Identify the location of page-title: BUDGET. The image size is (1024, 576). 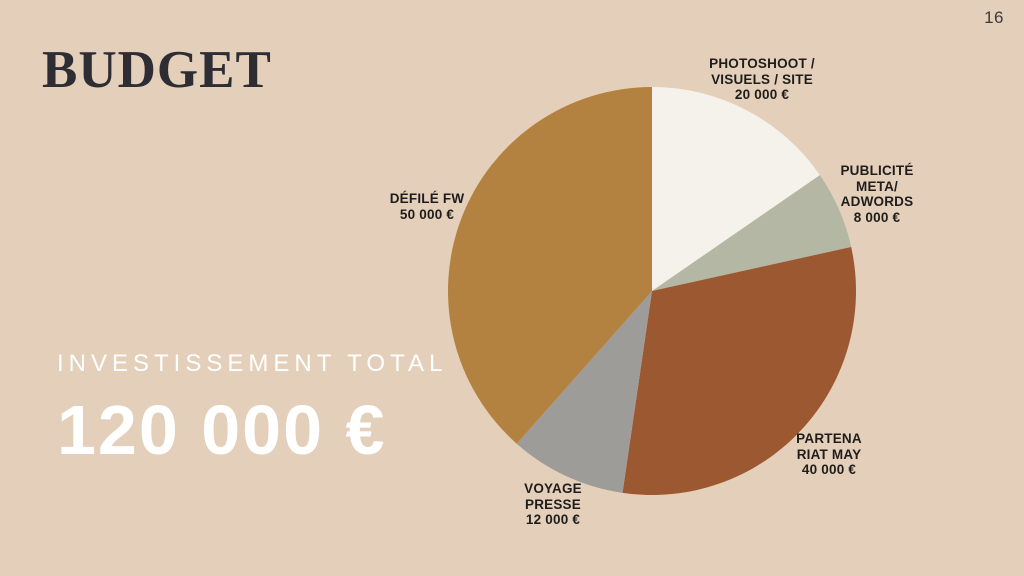
(157, 70).